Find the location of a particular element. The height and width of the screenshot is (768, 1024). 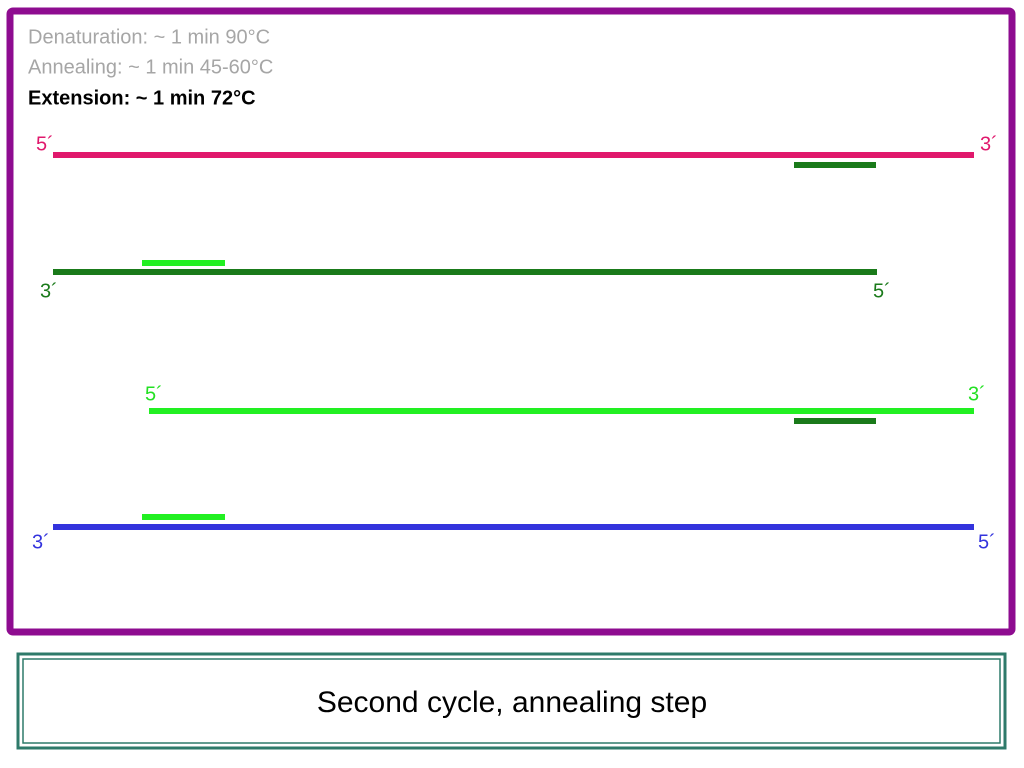

caption: Second cycle, annealing step is located at coordinates (512, 702).